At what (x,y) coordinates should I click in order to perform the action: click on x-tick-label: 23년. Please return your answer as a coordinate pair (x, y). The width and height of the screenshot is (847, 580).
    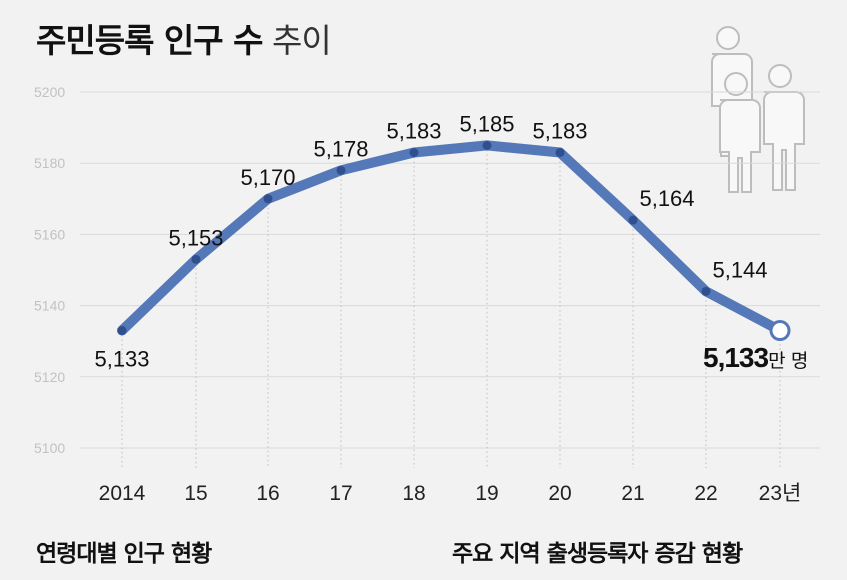
    Looking at the image, I should click on (780, 493).